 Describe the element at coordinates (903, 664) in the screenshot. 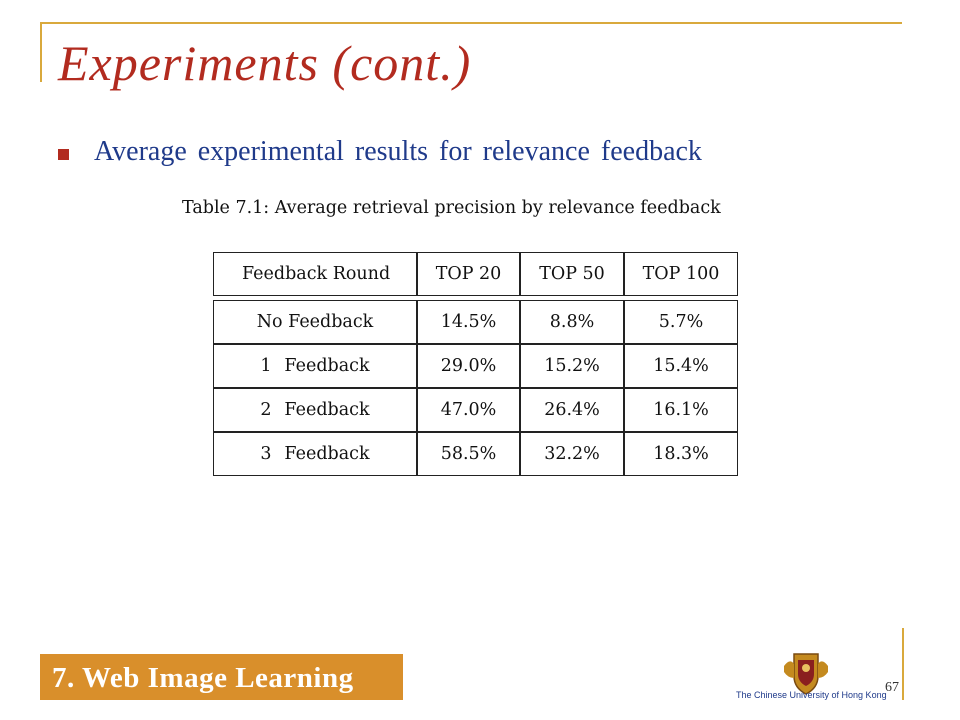

I see `frame-right-line` at that location.